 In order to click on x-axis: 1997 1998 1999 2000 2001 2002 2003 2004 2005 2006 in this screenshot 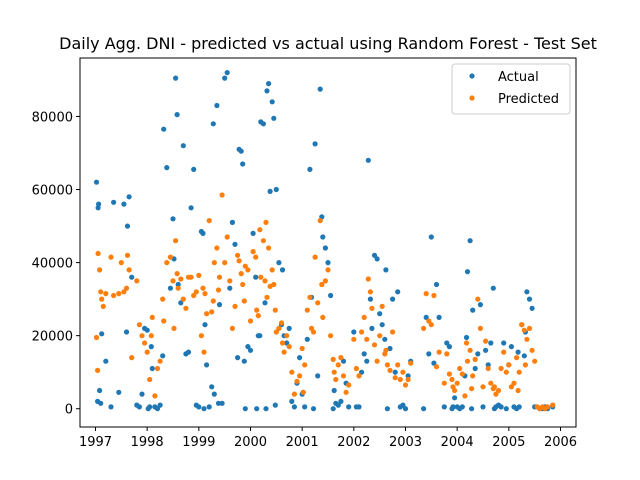, I will do `click(328, 438)`.